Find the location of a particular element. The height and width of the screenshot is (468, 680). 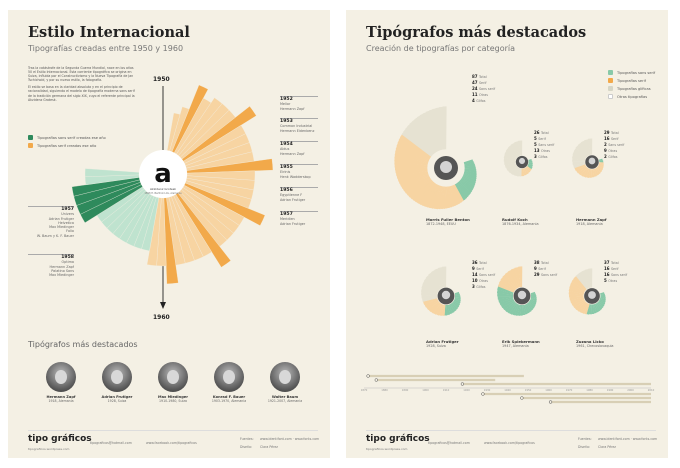

spiral-count: 36 Total is located at coordinates (479, 262).